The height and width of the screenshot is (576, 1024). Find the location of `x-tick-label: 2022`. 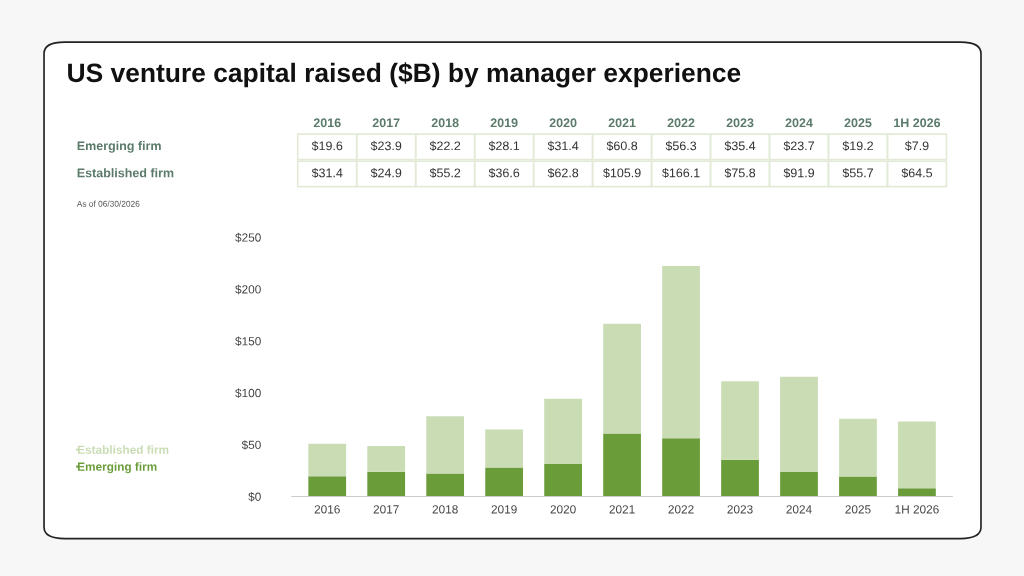

x-tick-label: 2022 is located at coordinates (681, 509).